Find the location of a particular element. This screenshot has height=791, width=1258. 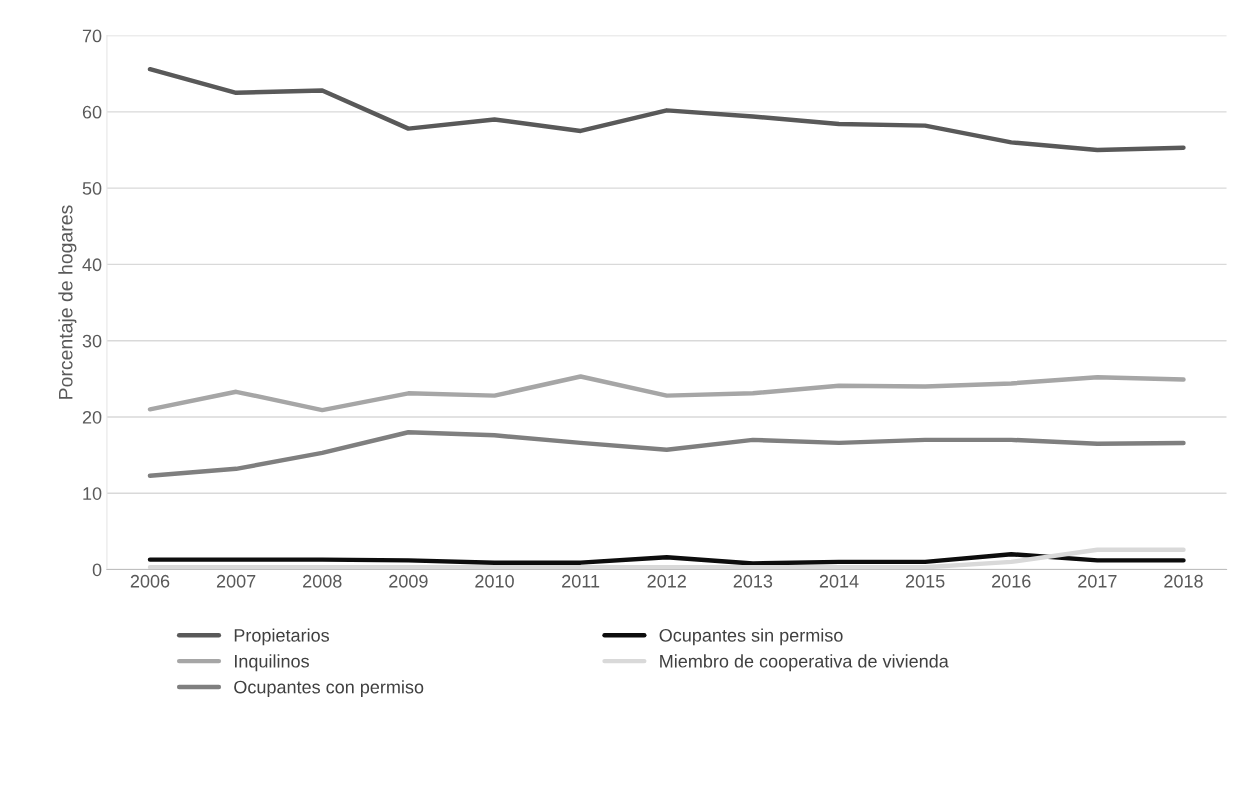

y-tick-label: 40 is located at coordinates (92, 265).